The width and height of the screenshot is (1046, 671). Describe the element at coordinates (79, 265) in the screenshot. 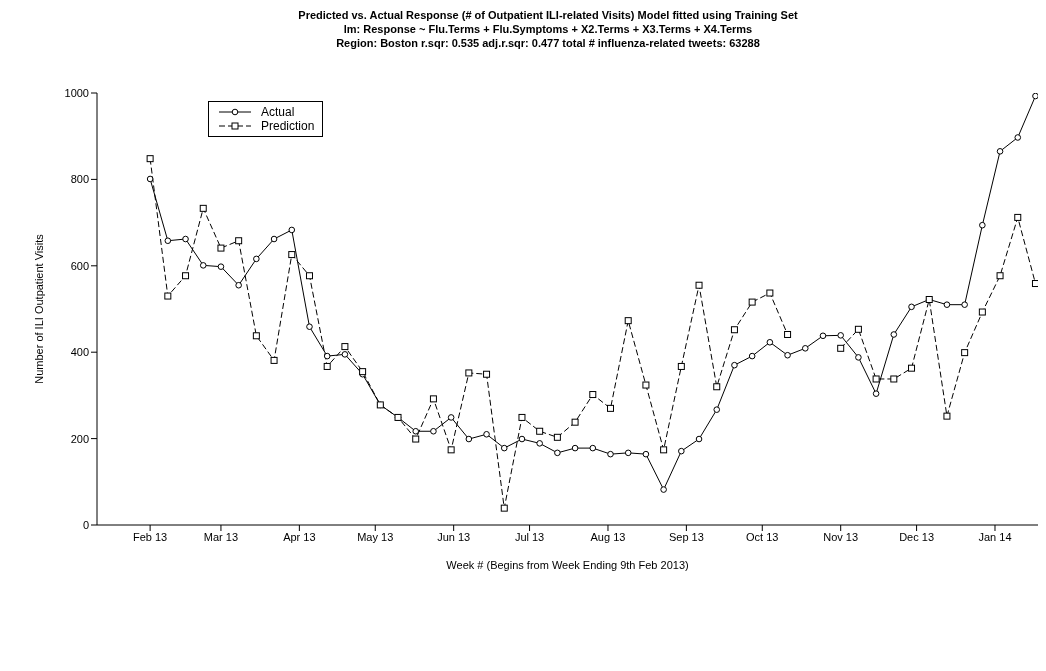

I see `y-tick-label: 600` at that location.